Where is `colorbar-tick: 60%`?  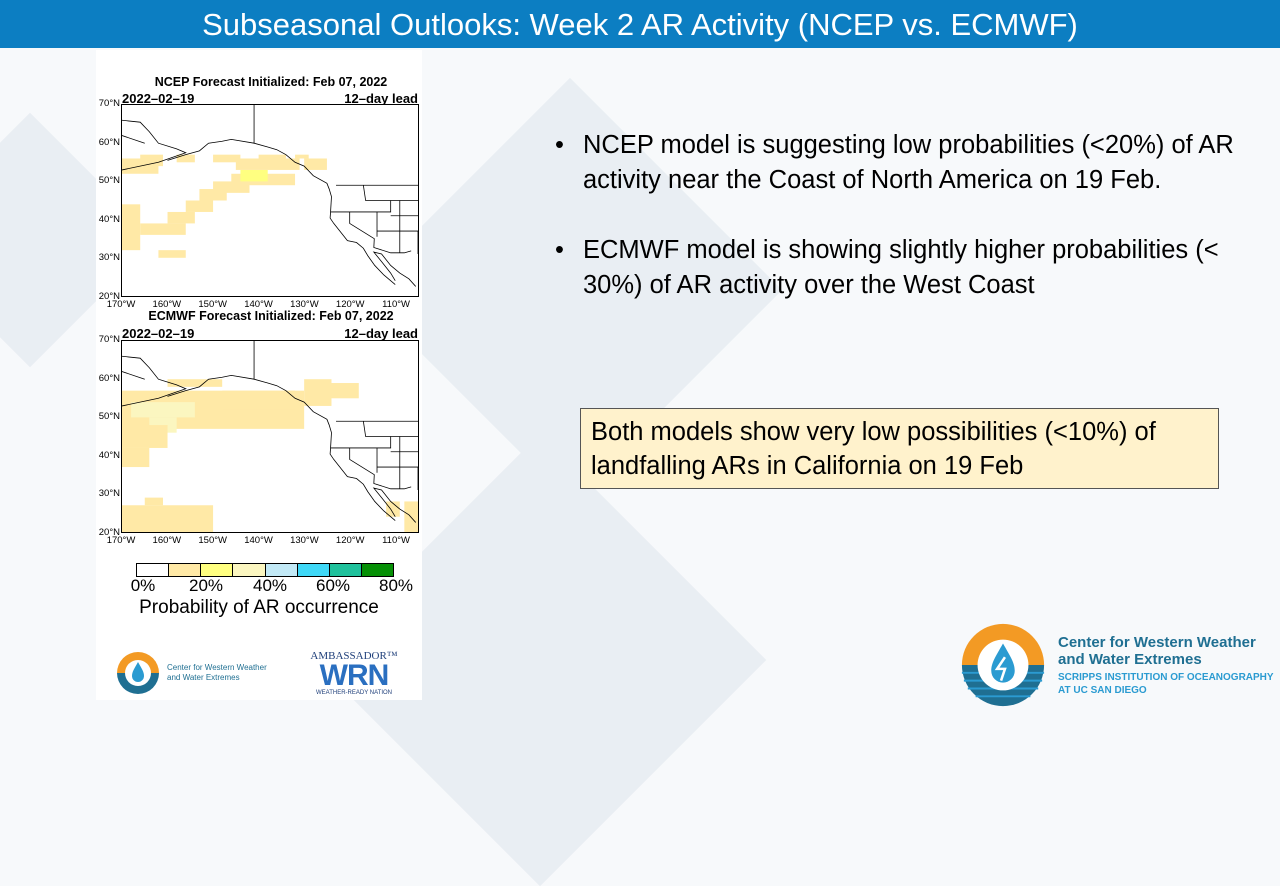 colorbar-tick: 60% is located at coordinates (333, 585).